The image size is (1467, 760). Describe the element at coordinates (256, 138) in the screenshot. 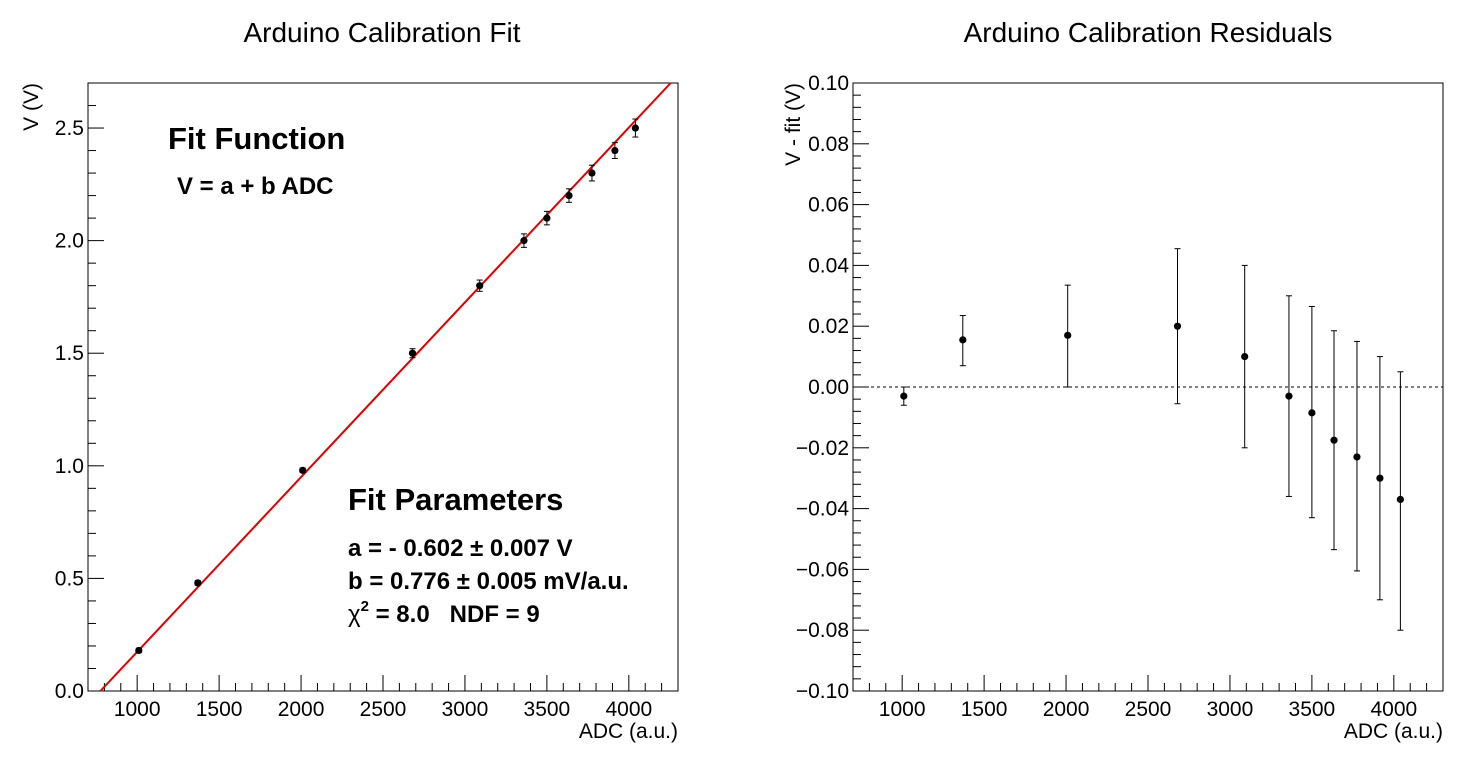

I see `fit-function-heading: Fit Function` at that location.